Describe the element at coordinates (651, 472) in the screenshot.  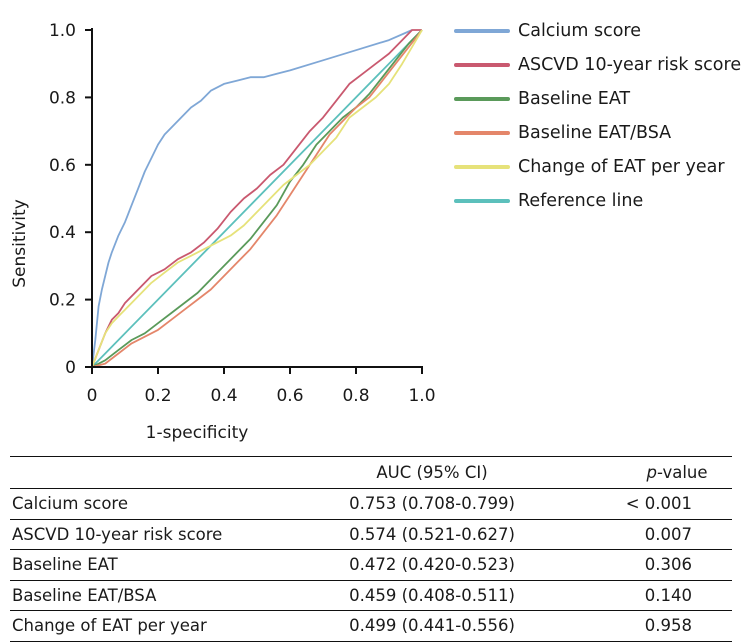
I see `header-p-italic: p` at that location.